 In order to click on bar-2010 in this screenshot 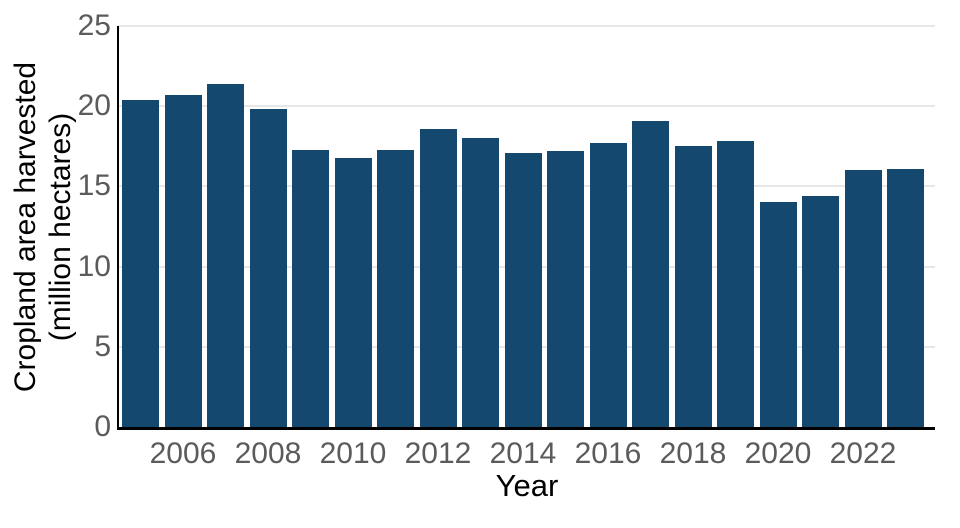, I will do `click(353, 292)`.